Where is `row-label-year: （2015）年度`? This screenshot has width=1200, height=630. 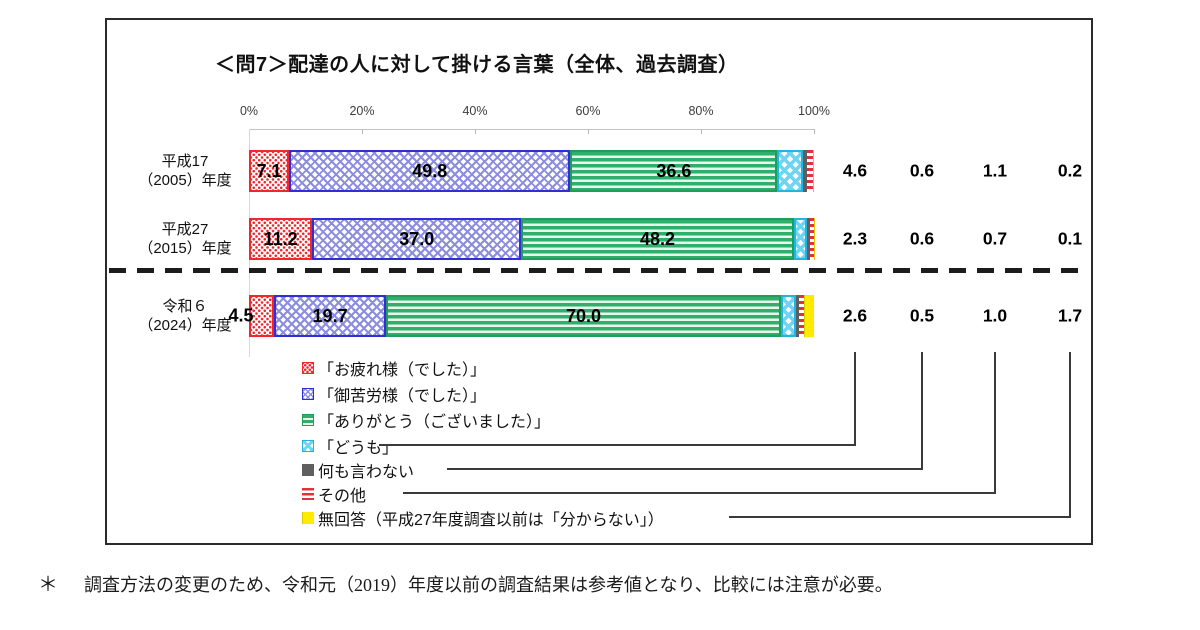
row-label-year: （2015）年度 is located at coordinates (185, 248).